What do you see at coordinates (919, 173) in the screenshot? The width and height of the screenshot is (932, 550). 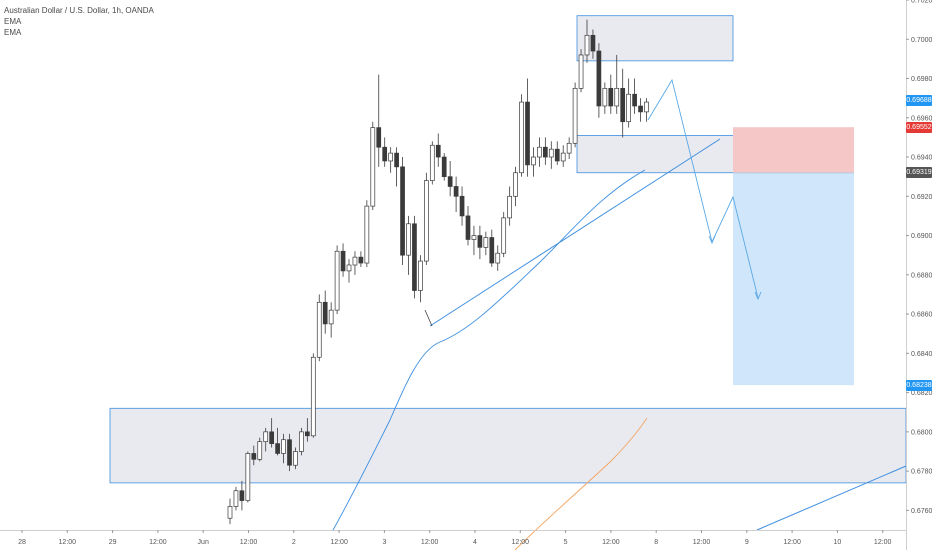 I see `price-tag-entry: 0.69319` at bounding box center [919, 173].